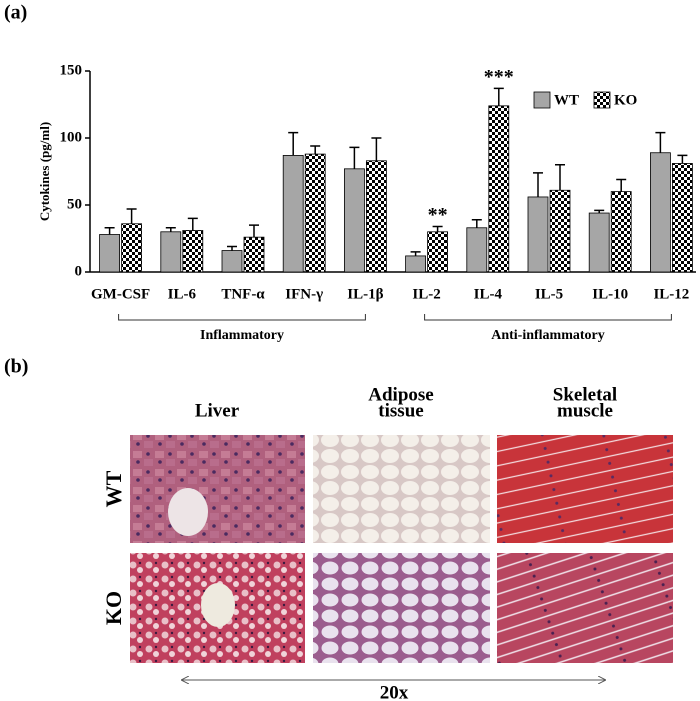 The height and width of the screenshot is (701, 700). What do you see at coordinates (304, 294) in the screenshot?
I see `x-tick-label: IFN-γ` at bounding box center [304, 294].